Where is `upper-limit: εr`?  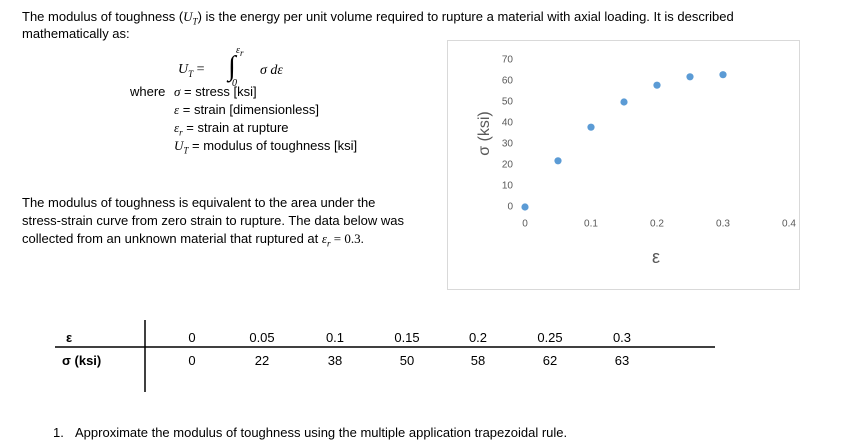
upper-limit: εr is located at coordinates (239, 52).